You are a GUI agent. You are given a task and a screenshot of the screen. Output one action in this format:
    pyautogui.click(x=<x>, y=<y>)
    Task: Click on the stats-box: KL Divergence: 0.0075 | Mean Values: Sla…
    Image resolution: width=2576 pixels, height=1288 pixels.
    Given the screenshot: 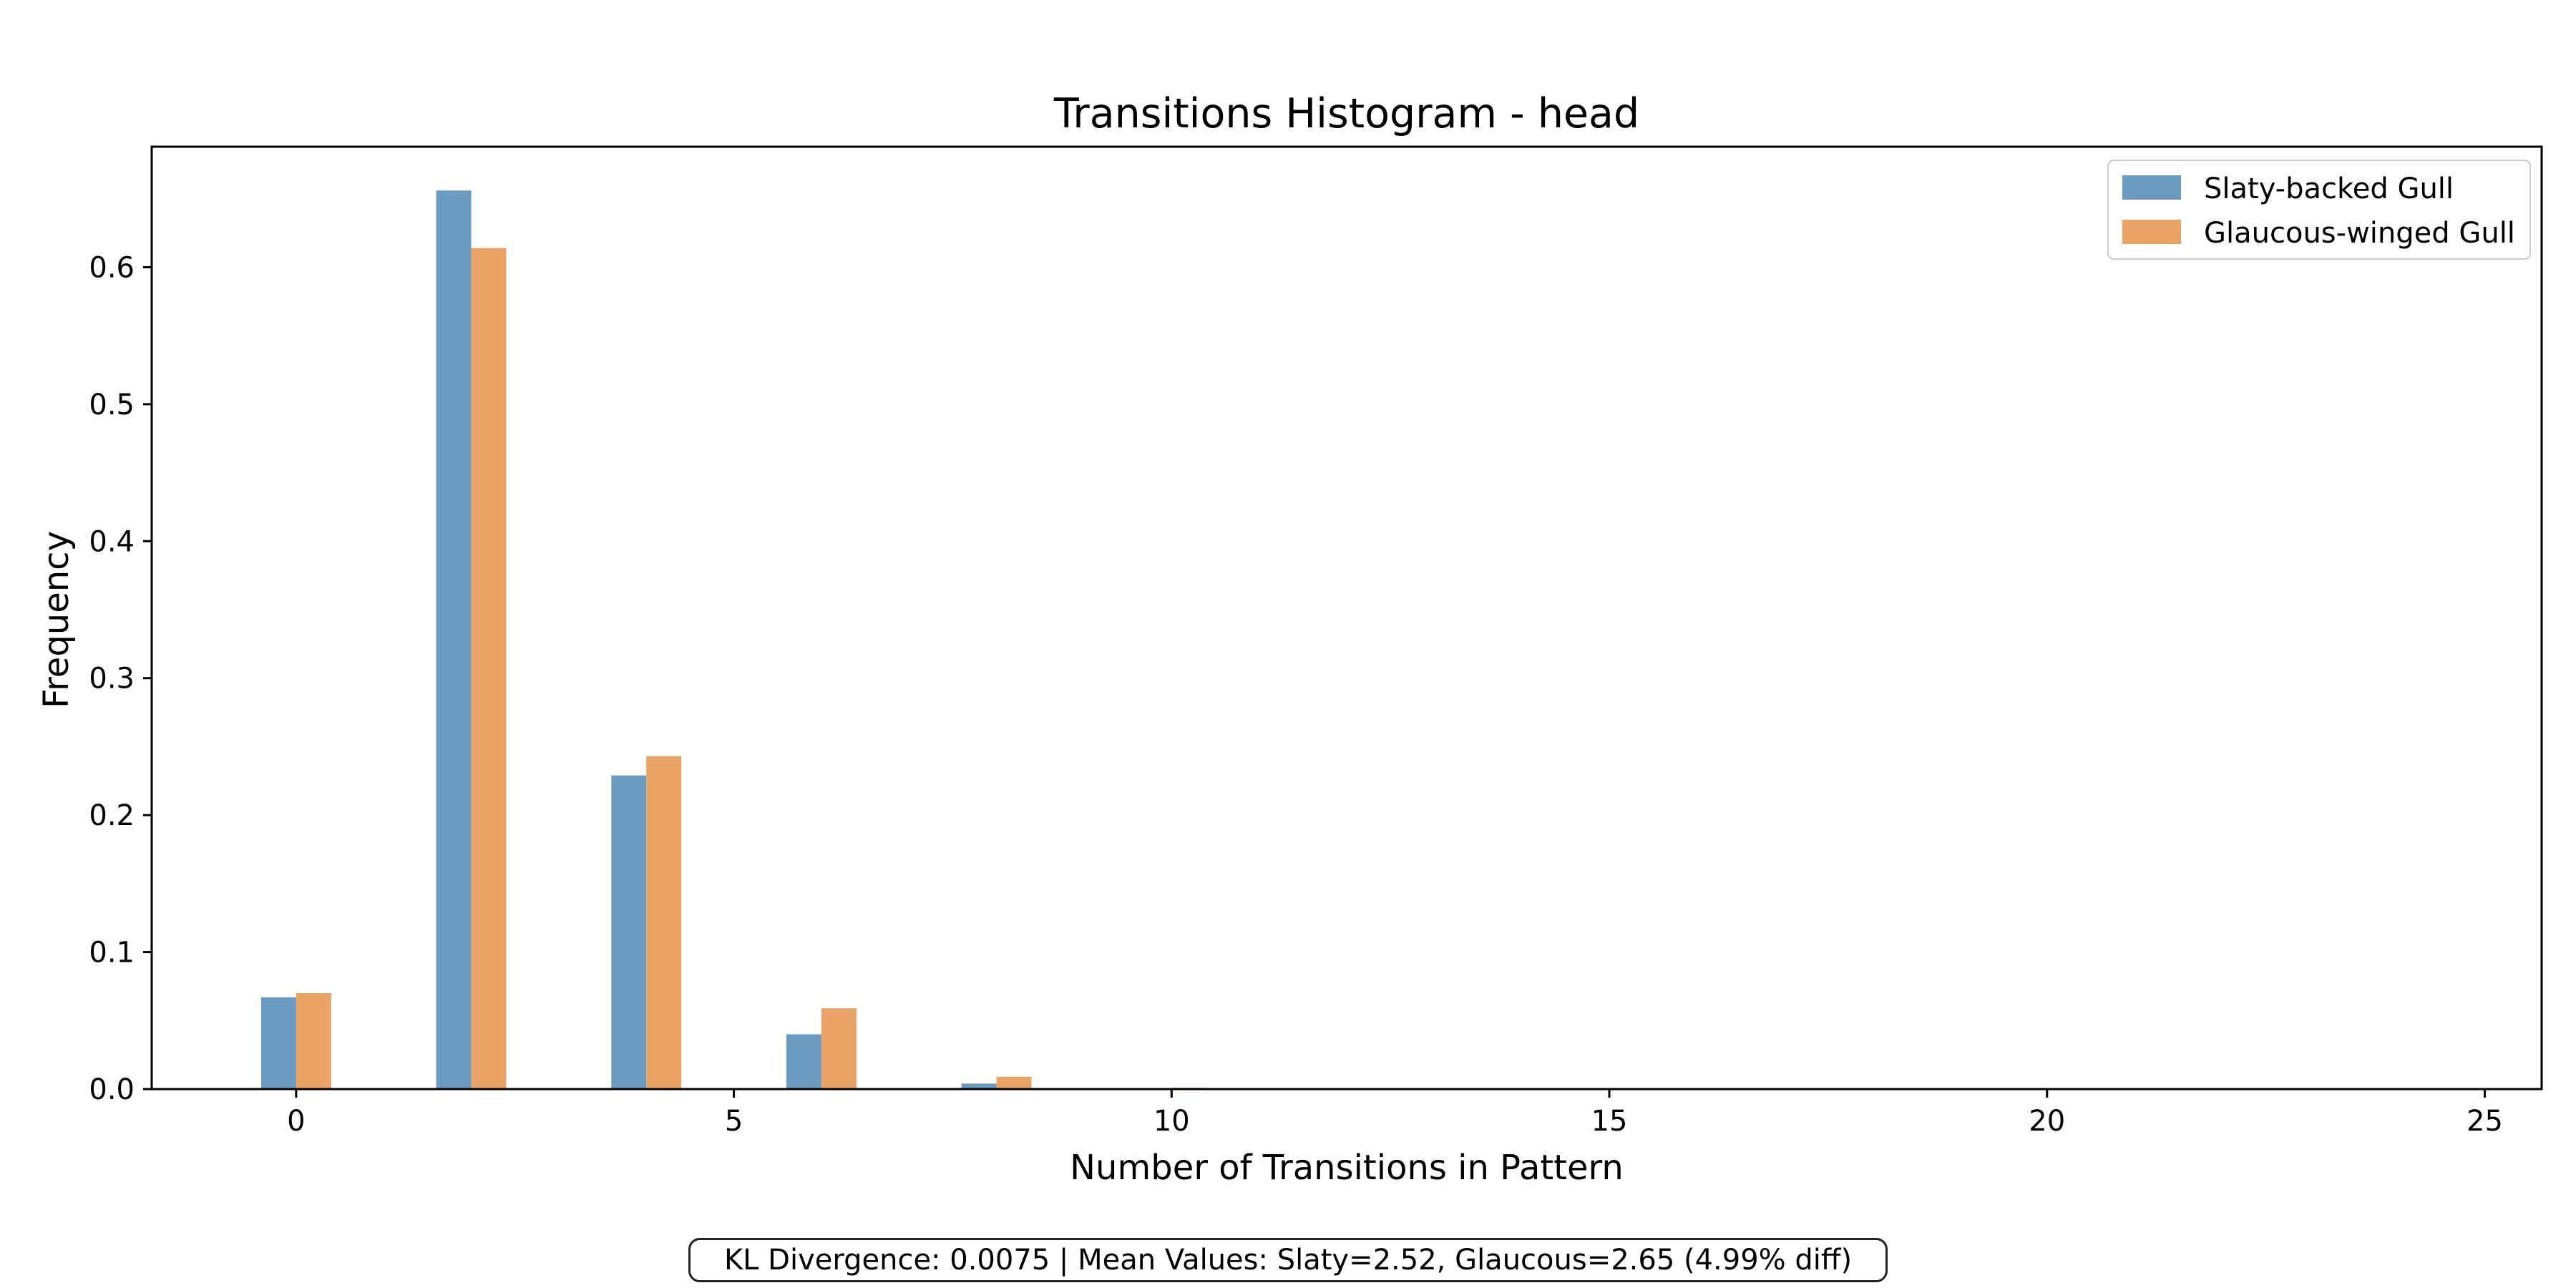 What is the action you would take?
    pyautogui.click(x=1288, y=1260)
    